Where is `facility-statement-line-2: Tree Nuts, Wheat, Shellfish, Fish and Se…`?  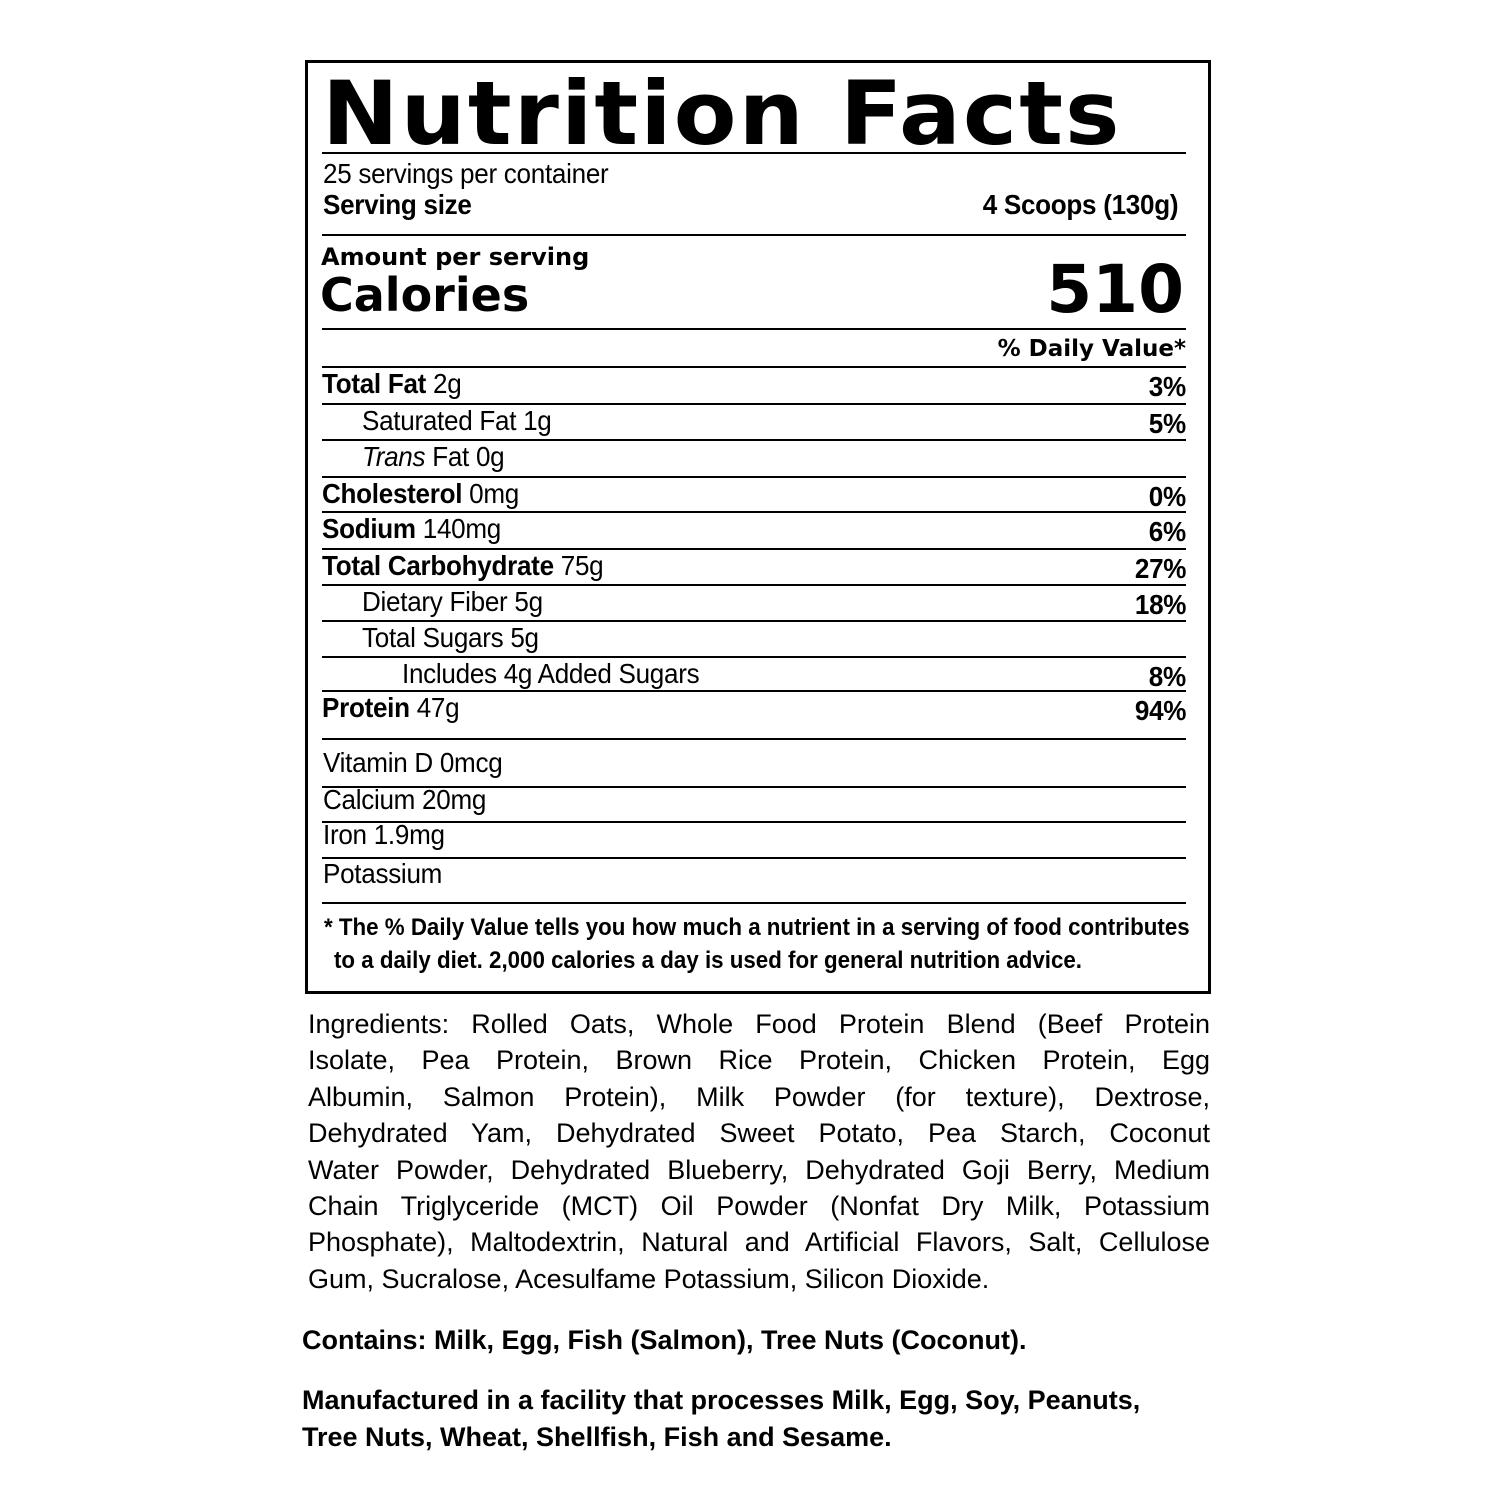 facility-statement-line-2: Tree Nuts, Wheat, Shellfish, Fish and Se… is located at coordinates (597, 1437).